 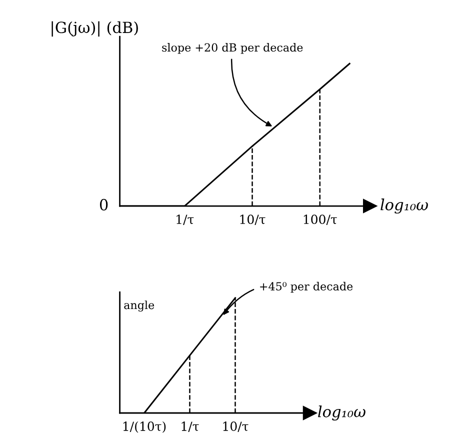 I want to click on x-tick-label: 1/(10τ), so click(x=144, y=427).